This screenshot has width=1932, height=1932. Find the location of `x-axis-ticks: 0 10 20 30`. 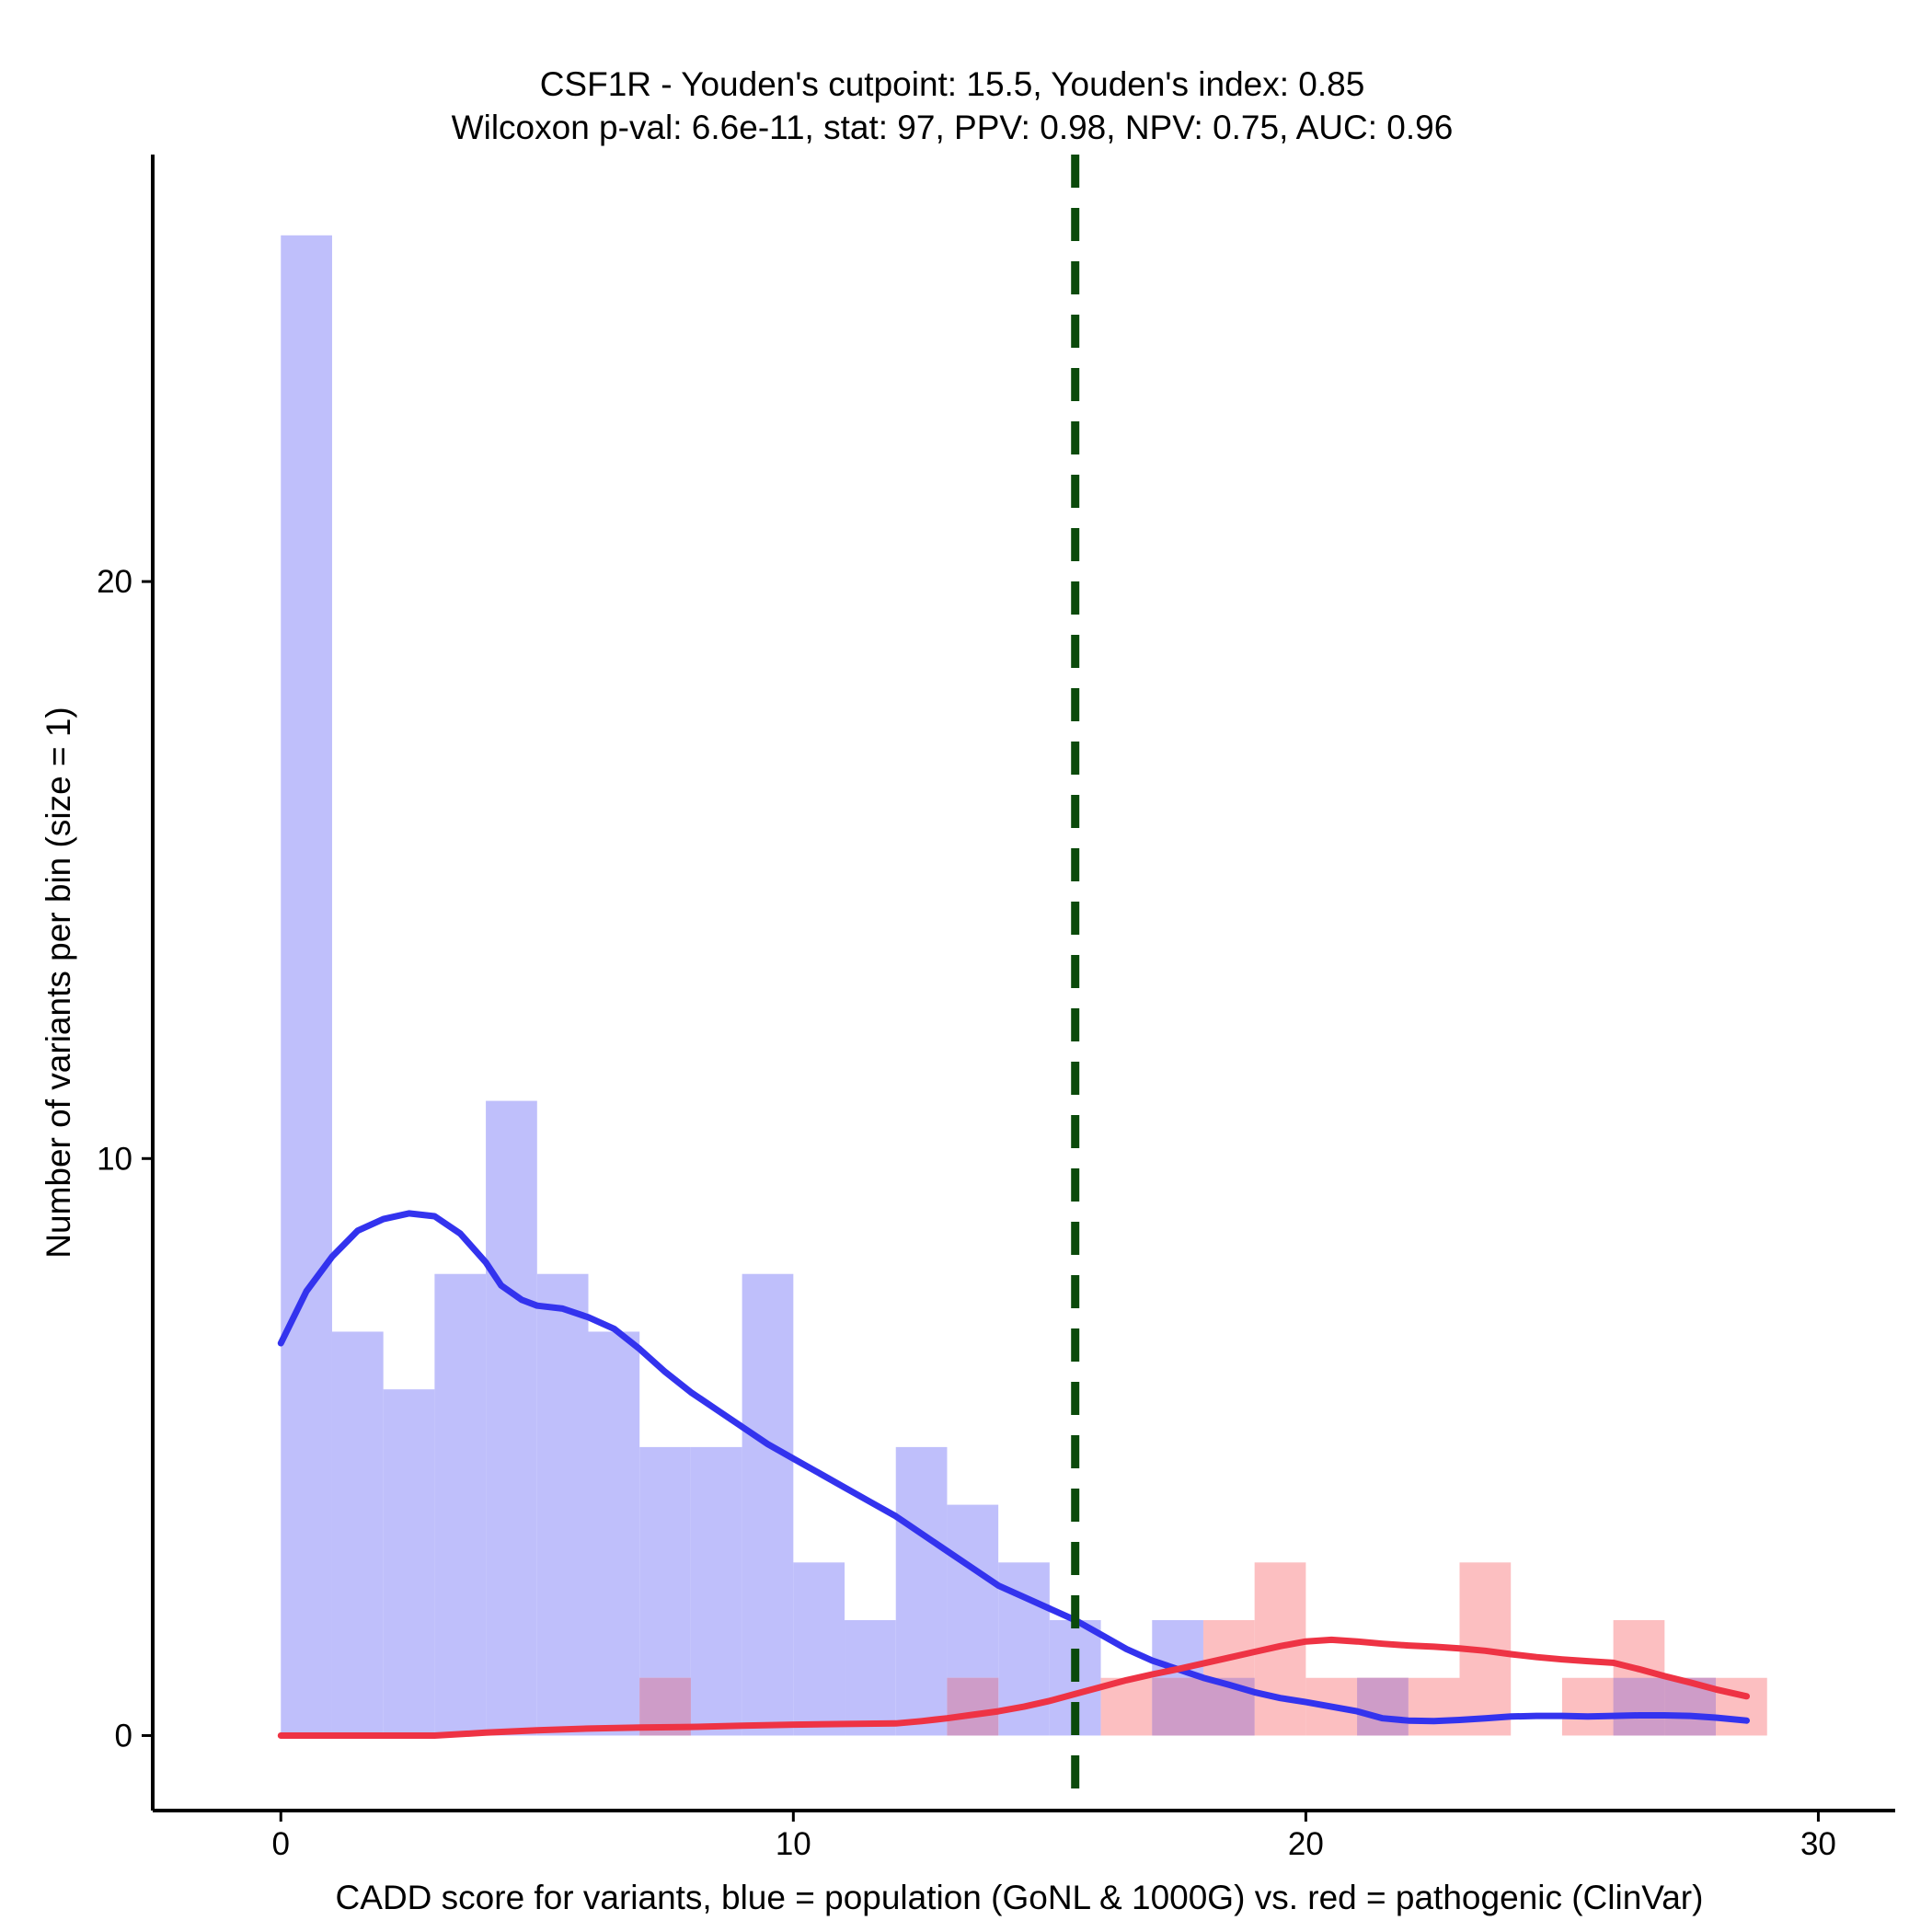

x-axis-ticks: 0 10 20 30 is located at coordinates (1054, 1836).